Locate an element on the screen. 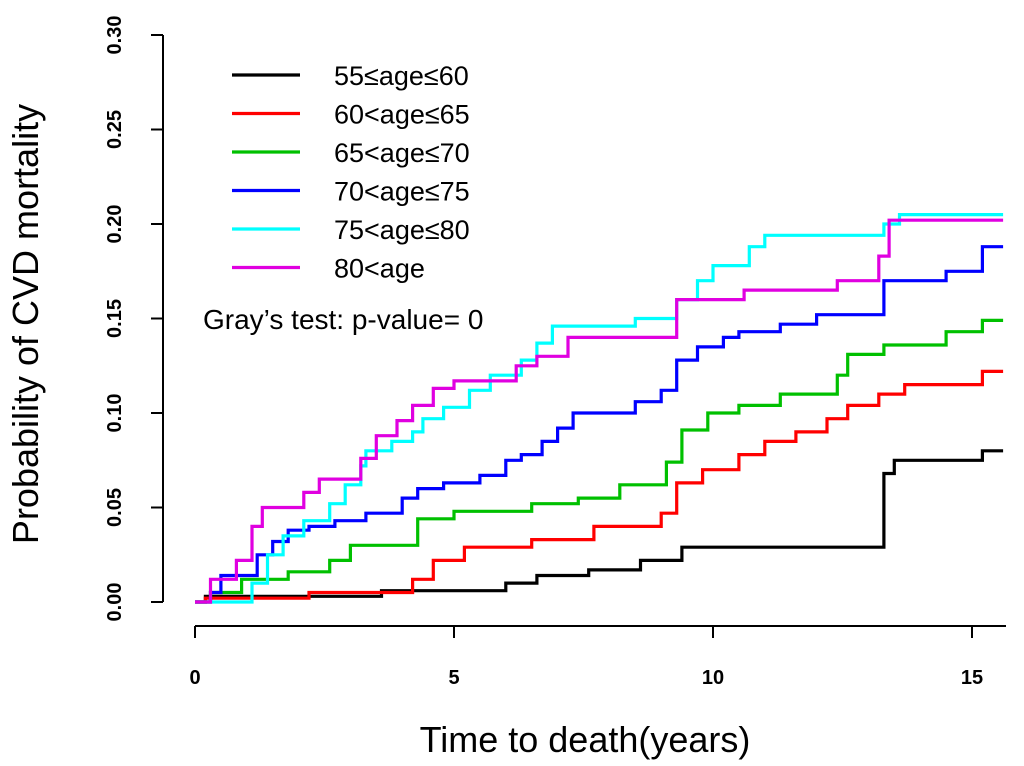 This screenshot has width=1024, height=766. y-tick-label: 0.10 is located at coordinates (115, 413).